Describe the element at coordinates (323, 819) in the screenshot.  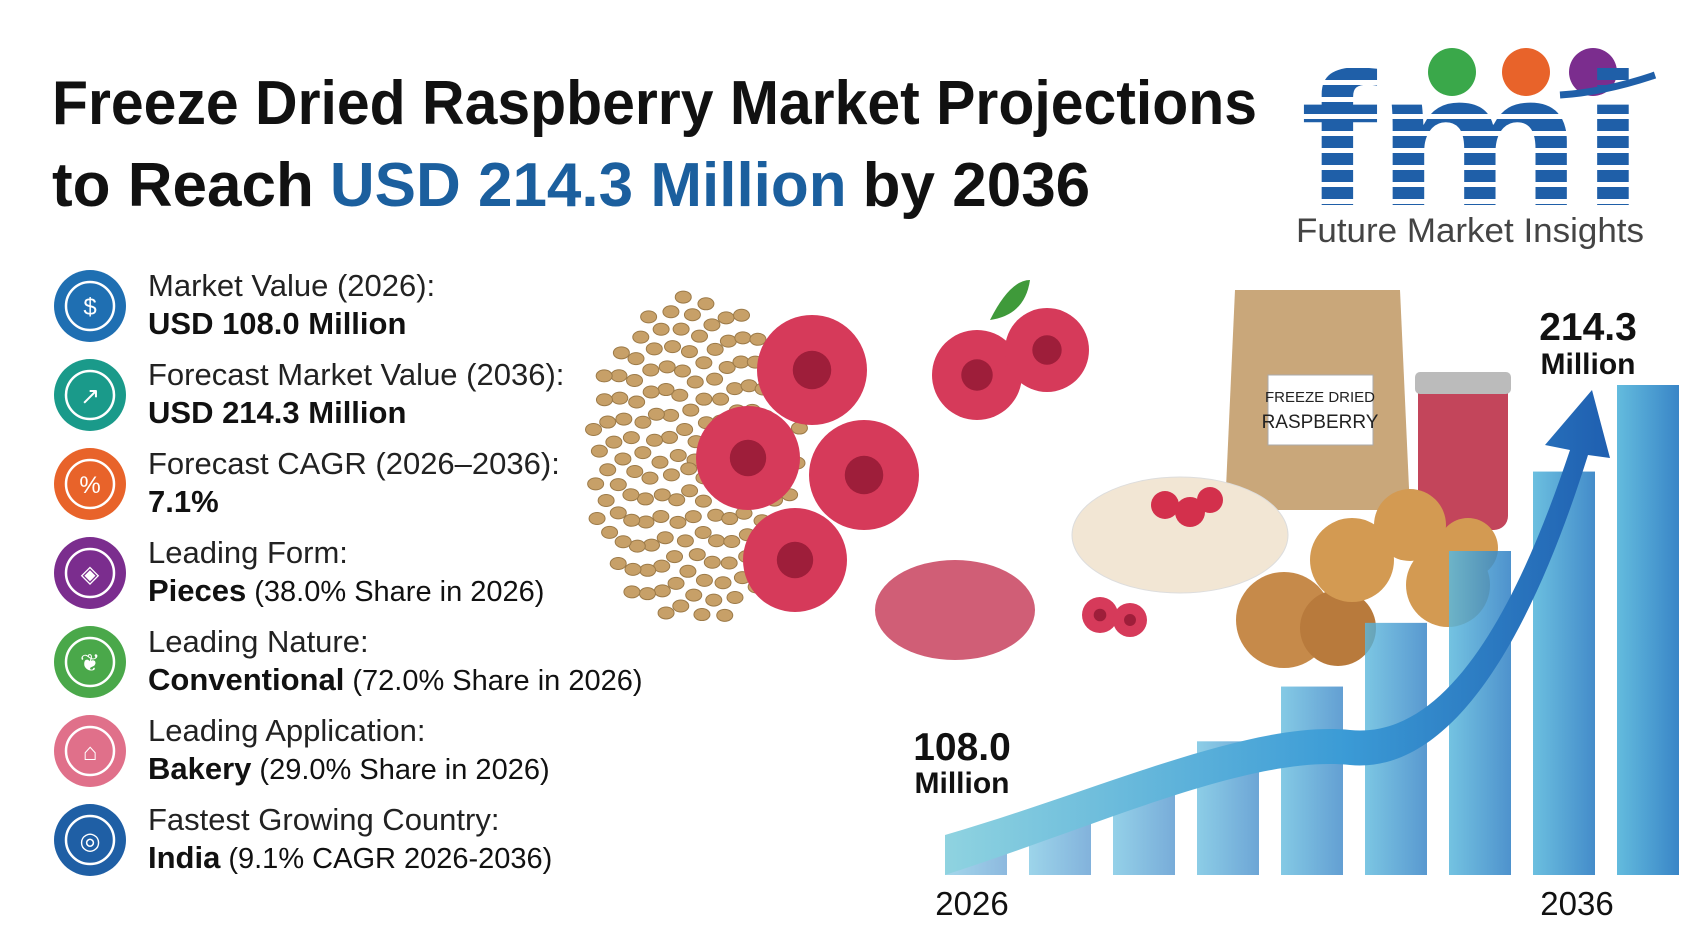
I see `stat-label: Fastest Growing Country:` at that location.